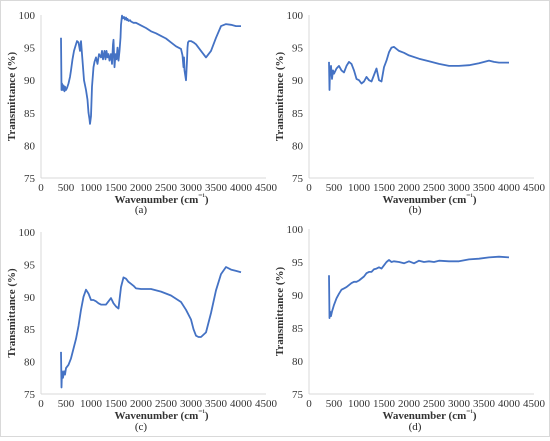 The height and width of the screenshot is (441, 550). I want to click on panel-caption: (b), so click(415, 210).